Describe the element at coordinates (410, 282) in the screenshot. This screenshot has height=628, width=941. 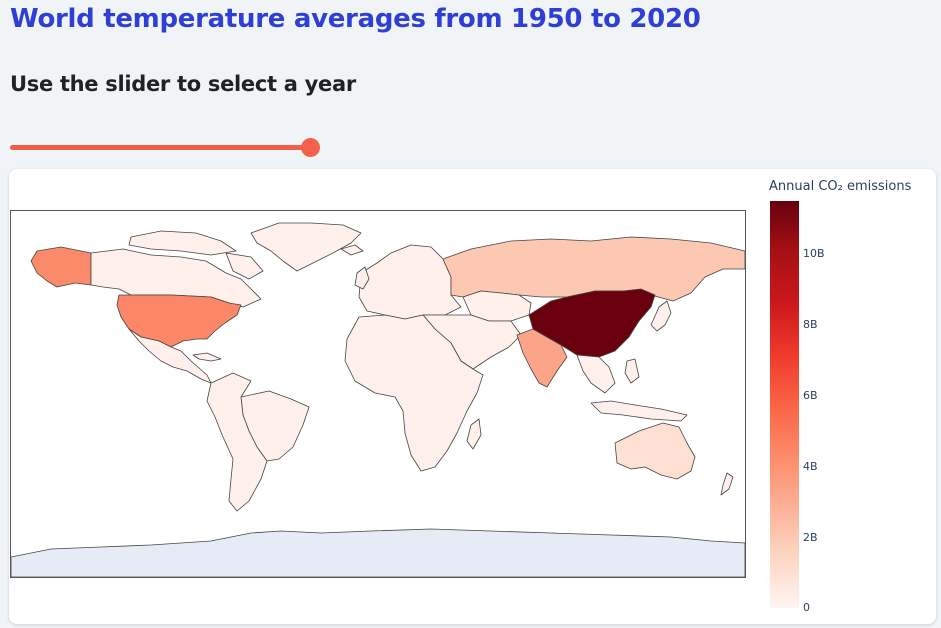
I see `region-europe` at that location.